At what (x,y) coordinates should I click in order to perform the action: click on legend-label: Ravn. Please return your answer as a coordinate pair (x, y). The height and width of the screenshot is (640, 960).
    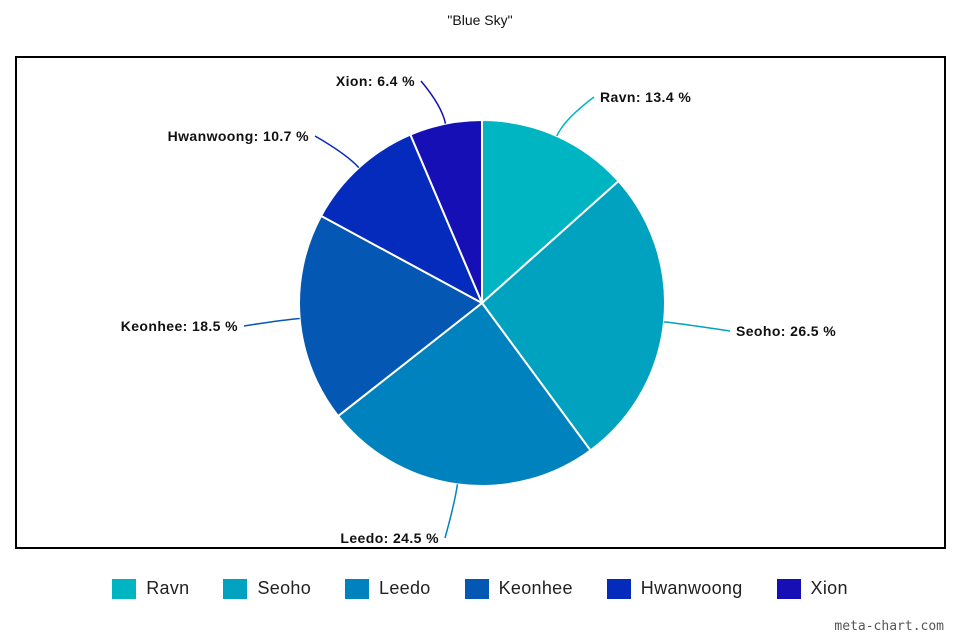
    Looking at the image, I should click on (168, 588).